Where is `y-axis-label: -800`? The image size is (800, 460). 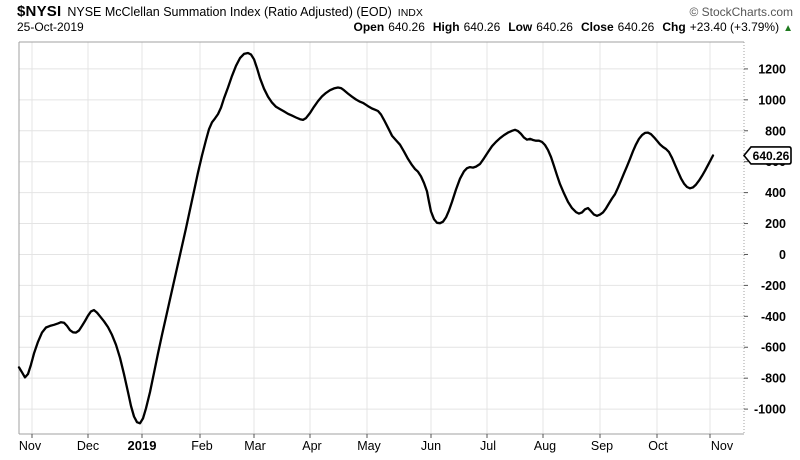
y-axis-label: -800 is located at coordinates (773, 379).